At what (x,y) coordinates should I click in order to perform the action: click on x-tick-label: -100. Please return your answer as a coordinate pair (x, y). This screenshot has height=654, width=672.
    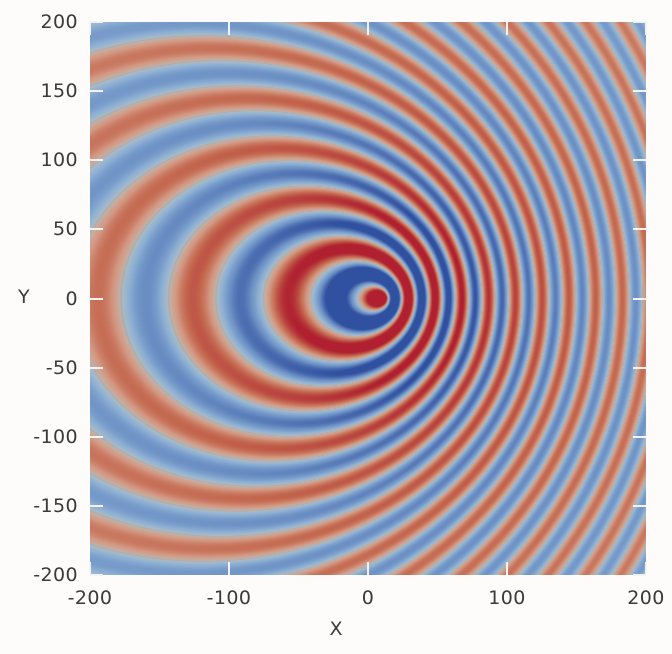
    Looking at the image, I should click on (229, 598).